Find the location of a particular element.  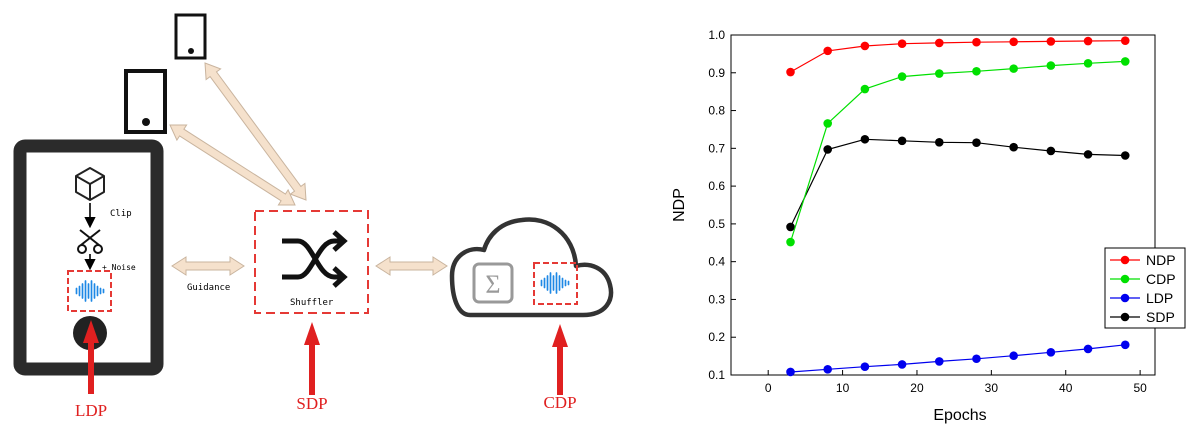

y-tick-label: 0.2 is located at coordinates (716, 337).